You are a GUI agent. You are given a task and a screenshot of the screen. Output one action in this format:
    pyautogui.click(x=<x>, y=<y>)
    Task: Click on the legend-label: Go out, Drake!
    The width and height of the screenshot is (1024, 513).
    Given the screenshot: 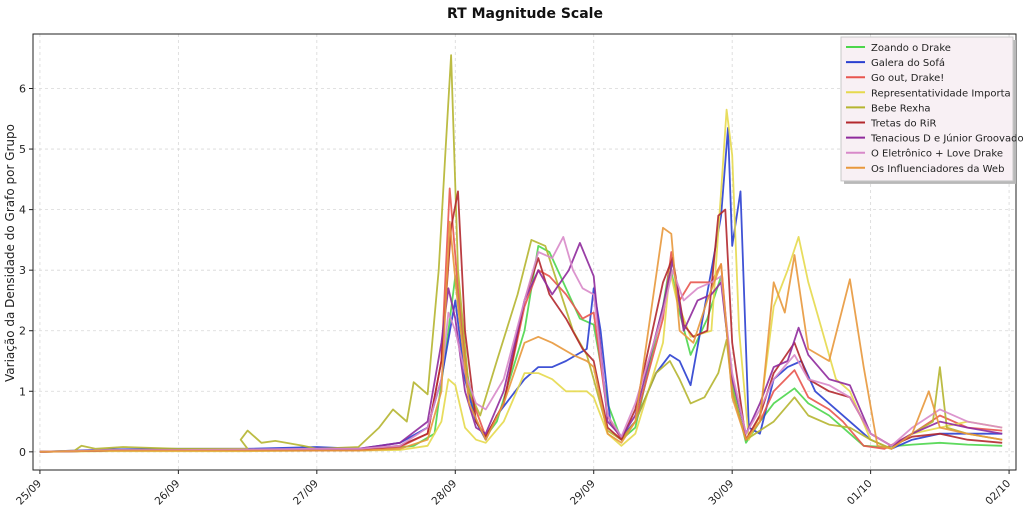 What is the action you would take?
    pyautogui.click(x=907, y=78)
    